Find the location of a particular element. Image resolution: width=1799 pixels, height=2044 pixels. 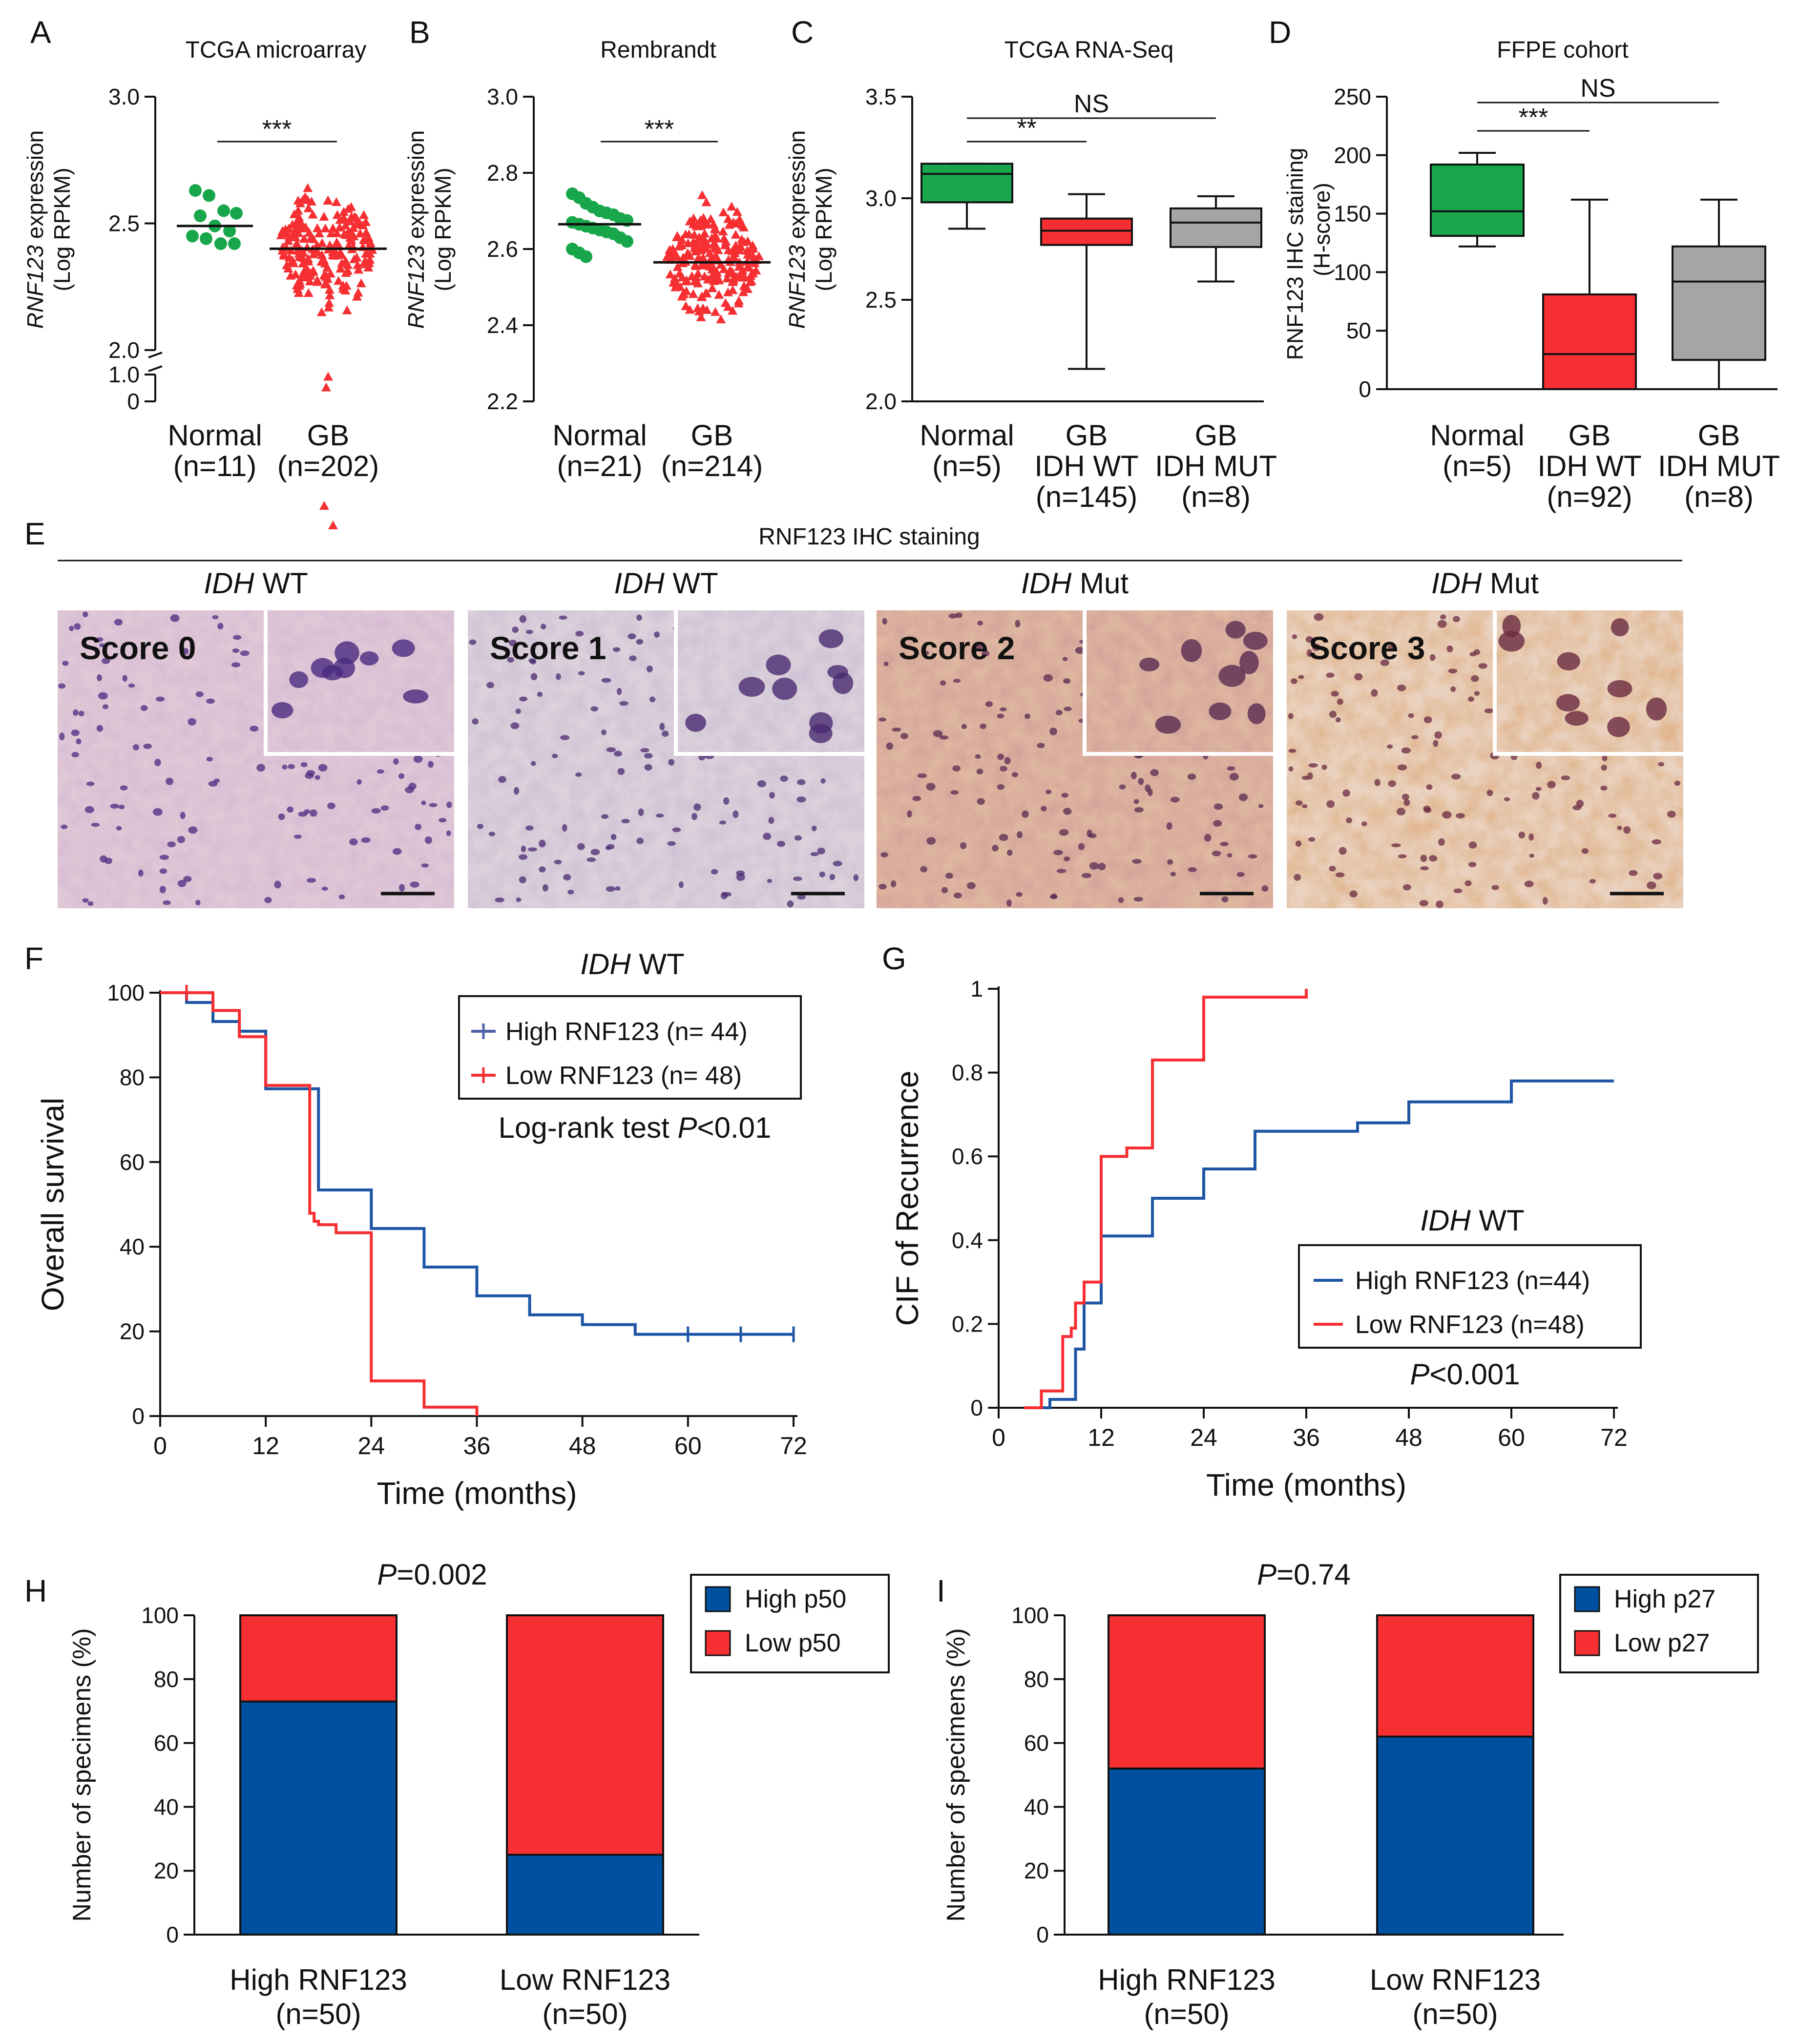

data-point-gb-outlier is located at coordinates (328, 376).